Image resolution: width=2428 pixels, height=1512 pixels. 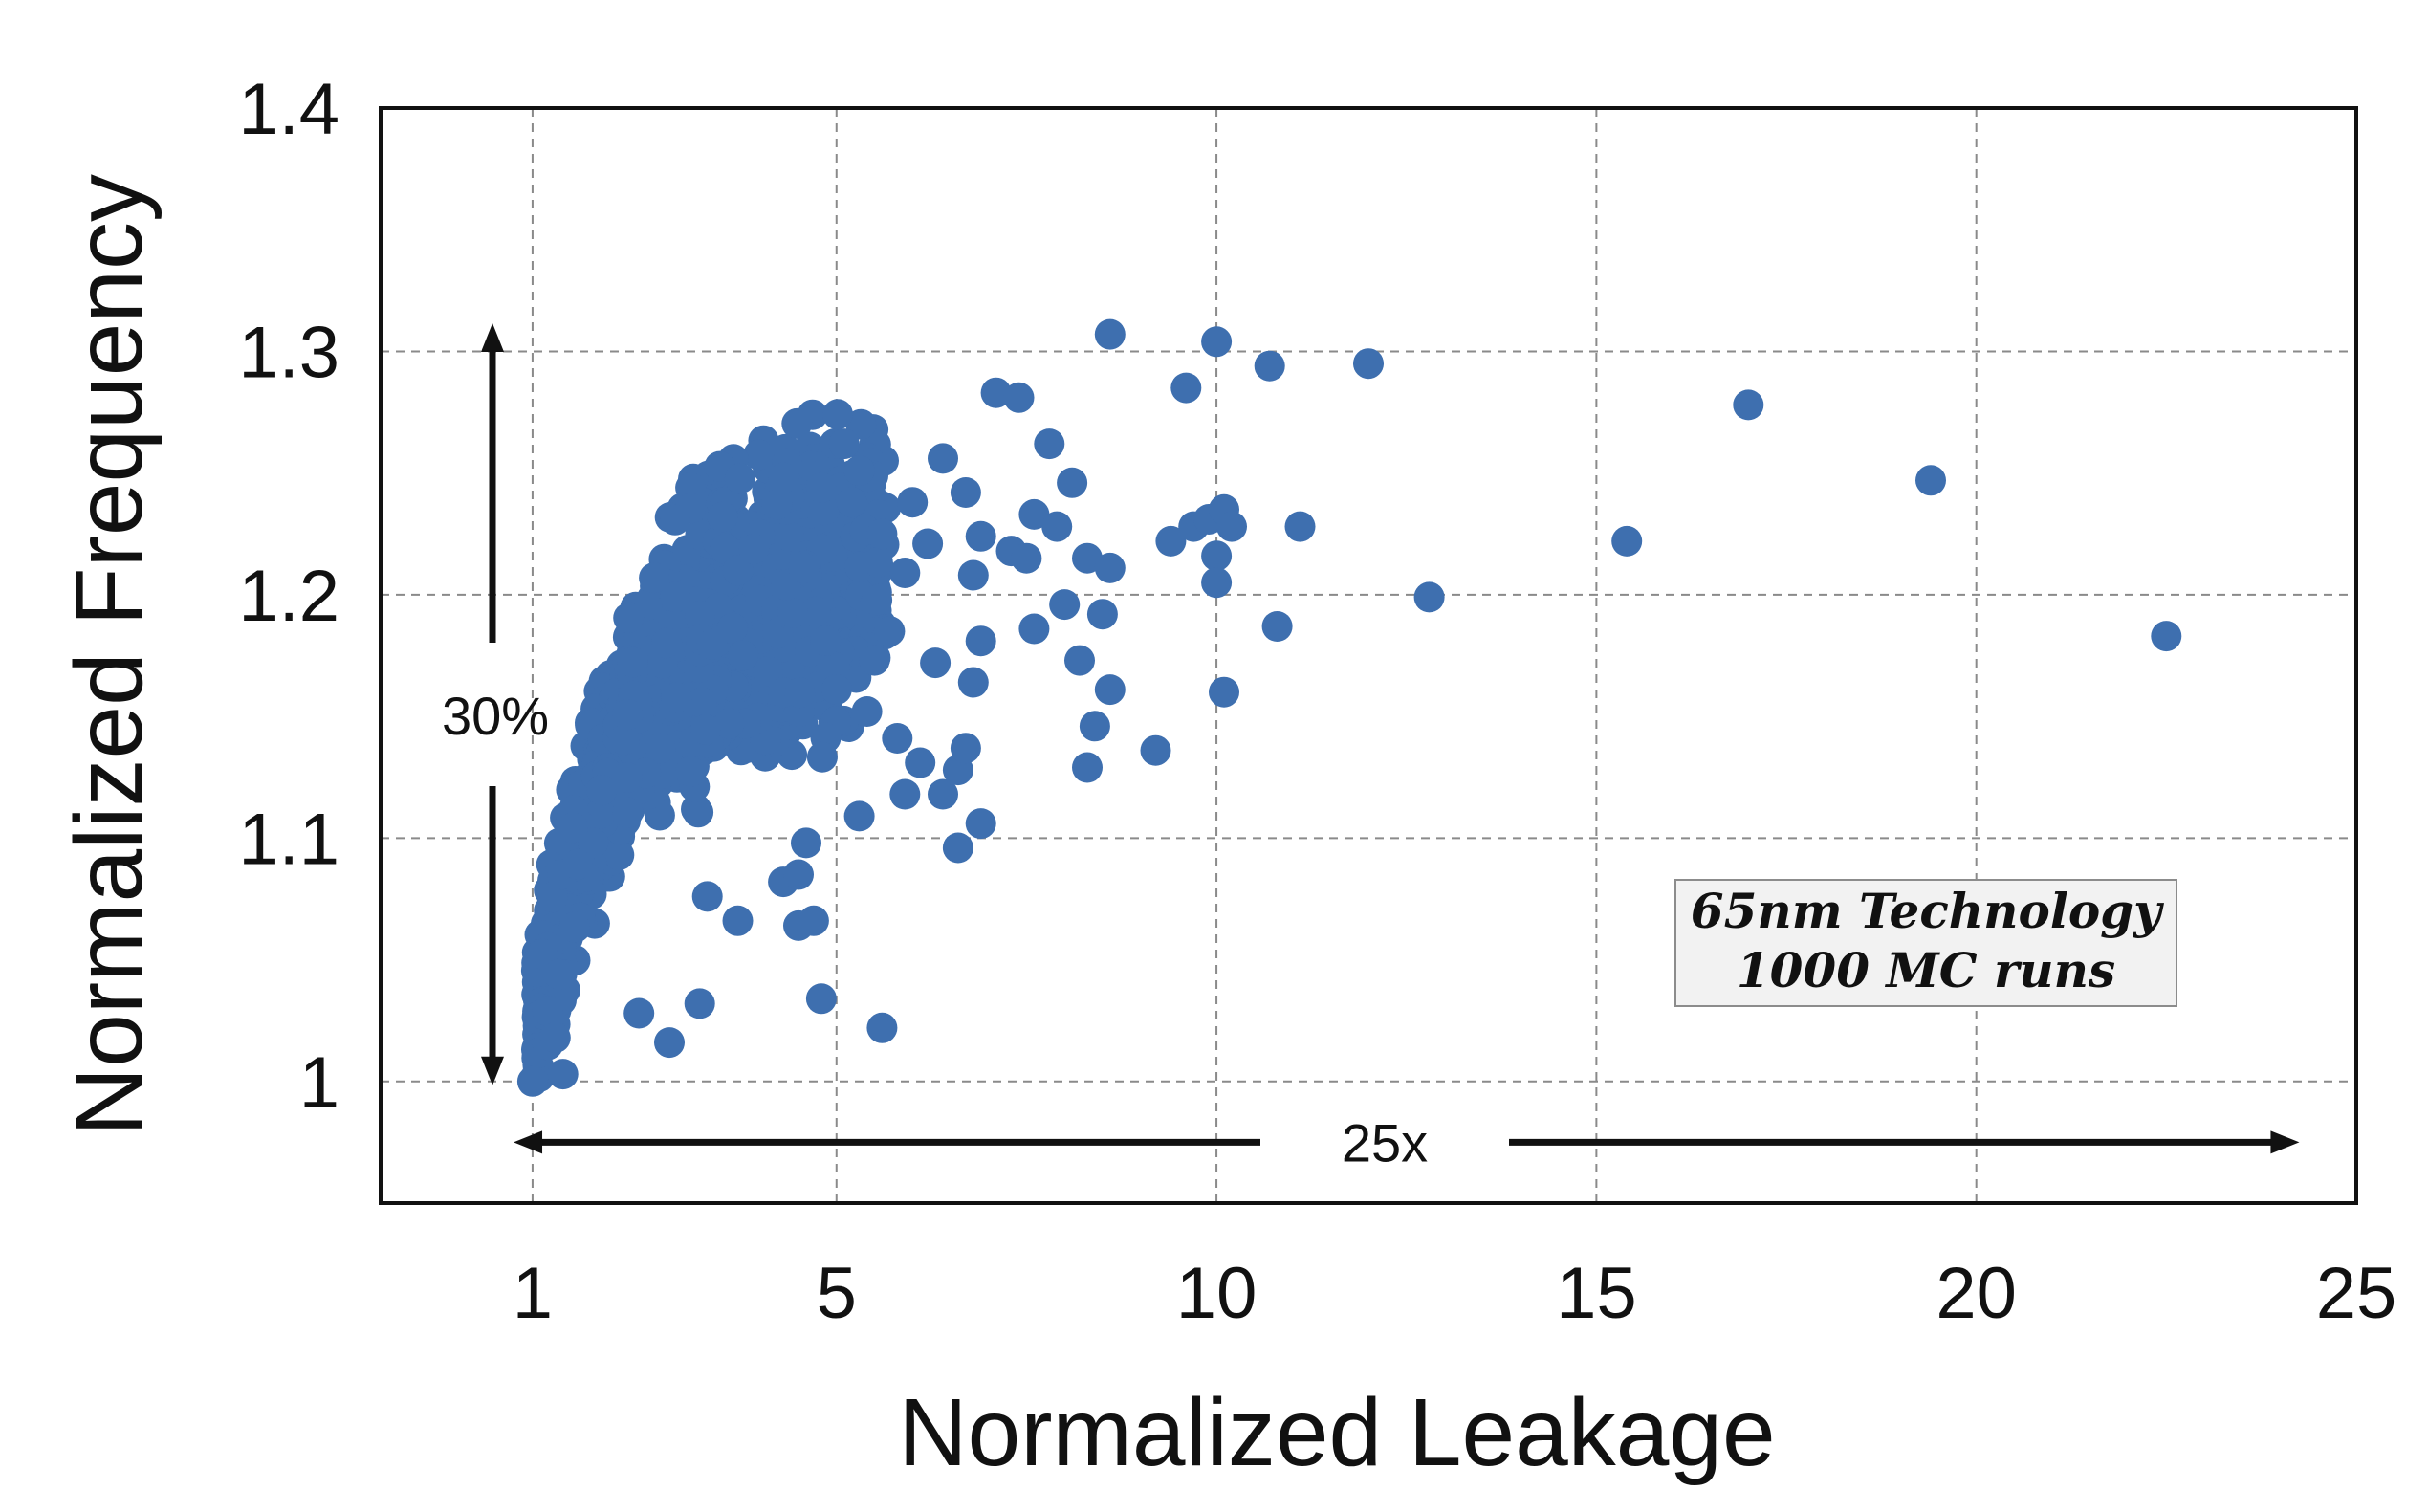 I want to click on x-tick-label-25: 25, so click(x=2356, y=1293).